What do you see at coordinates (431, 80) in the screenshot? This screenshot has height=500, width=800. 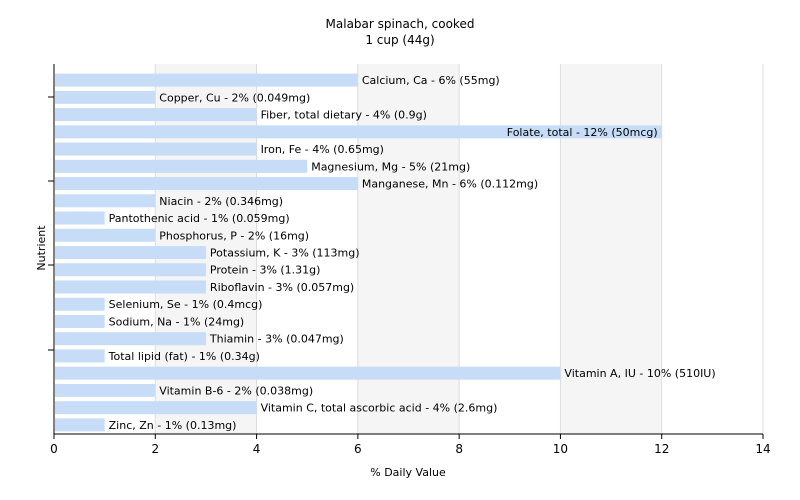 I see `bar-label: Calcium, Ca - 6% (55mg)` at bounding box center [431, 80].